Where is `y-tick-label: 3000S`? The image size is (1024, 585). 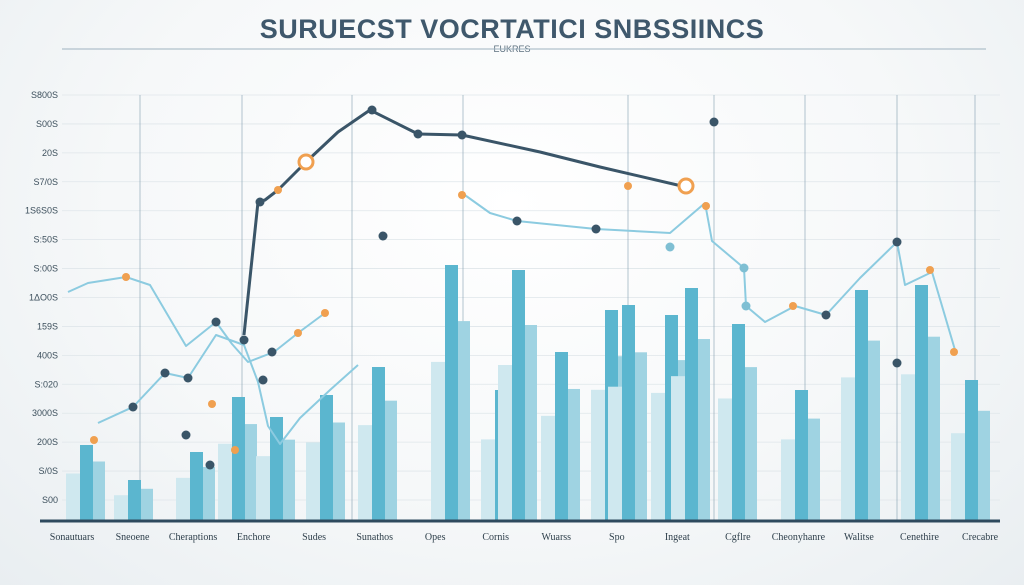 y-tick-label: 3000S is located at coordinates (45, 413).